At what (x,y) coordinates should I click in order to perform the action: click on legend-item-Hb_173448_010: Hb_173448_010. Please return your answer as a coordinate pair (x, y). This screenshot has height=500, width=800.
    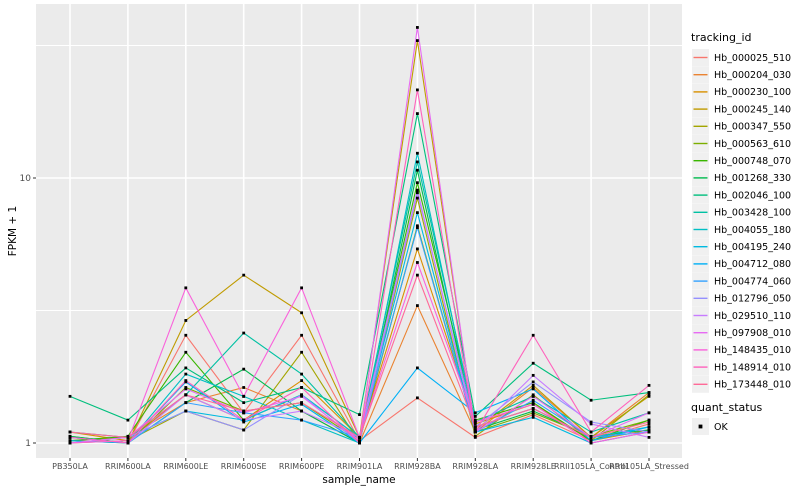
    Looking at the image, I should click on (741, 384).